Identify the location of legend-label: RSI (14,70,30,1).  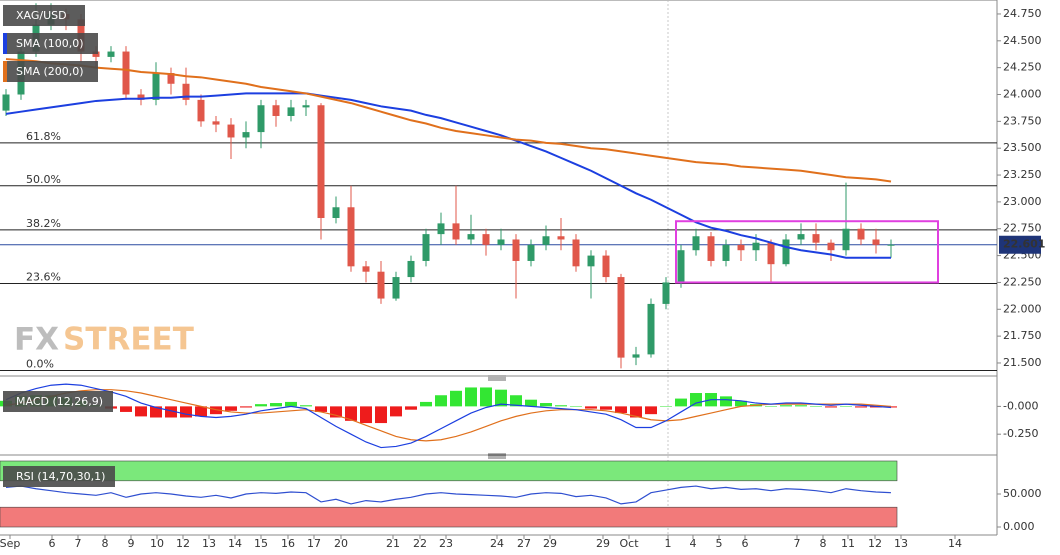
(60, 476).